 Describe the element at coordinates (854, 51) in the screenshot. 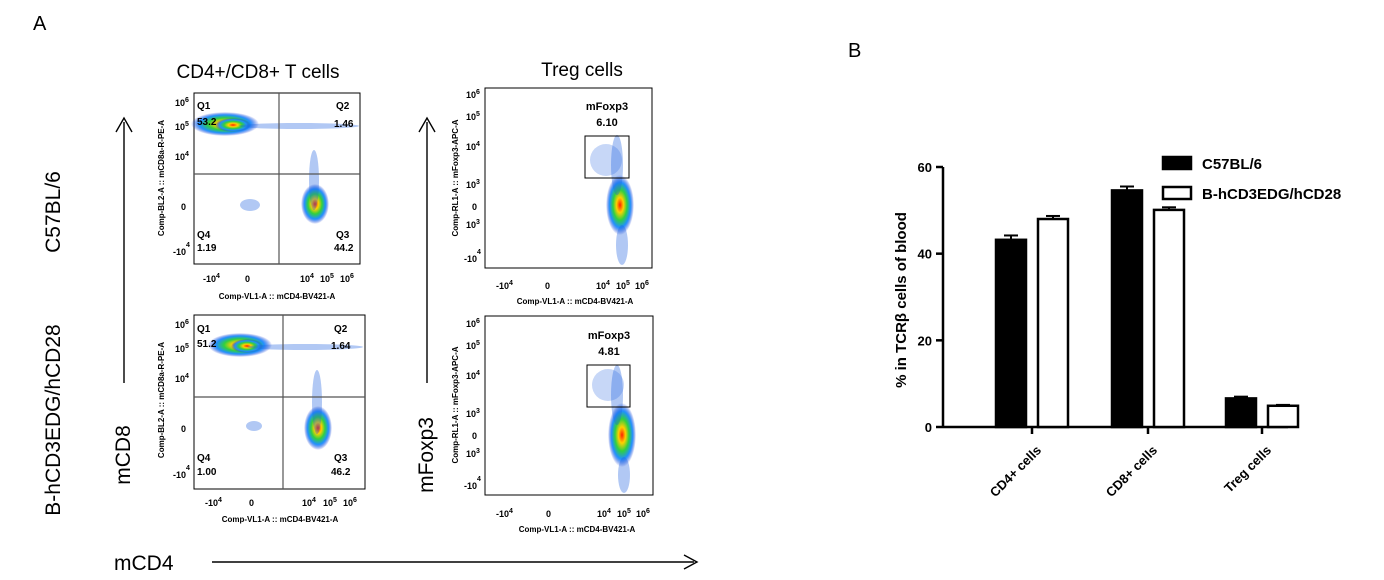

I see `panel-b-letter: B` at that location.